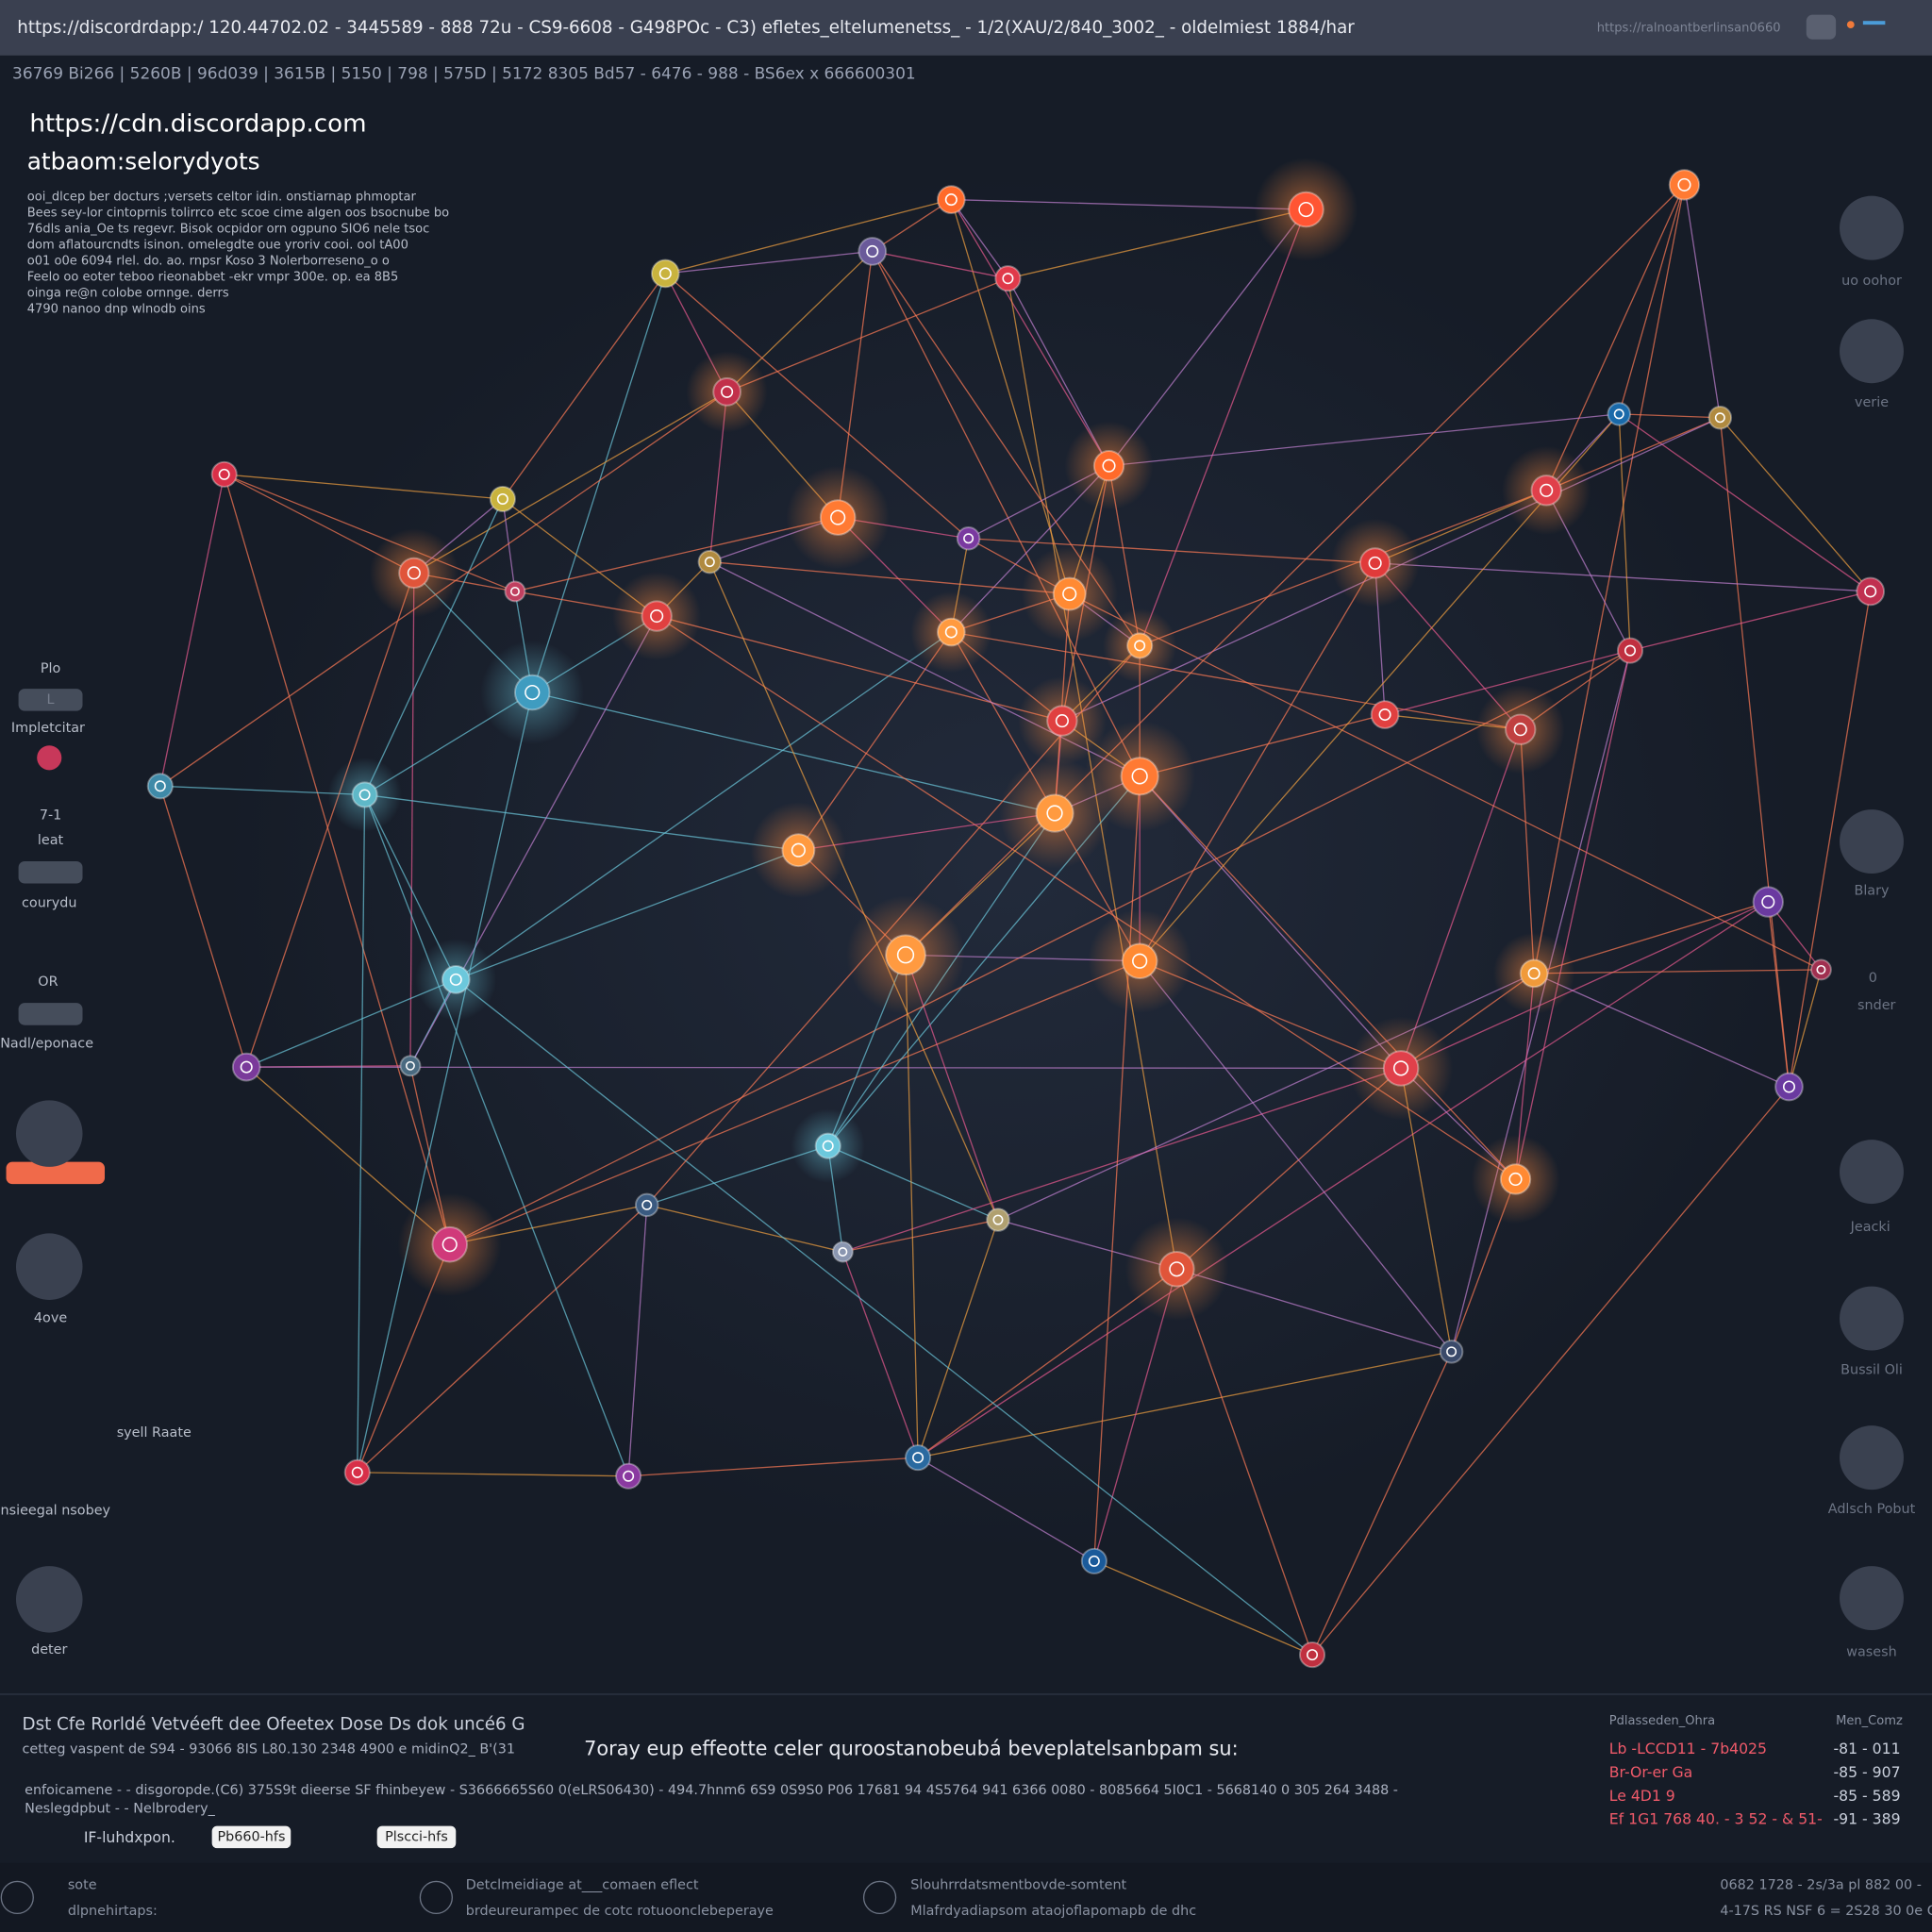  What do you see at coordinates (1822, 27) in the screenshot?
I see `tab-icon` at bounding box center [1822, 27].